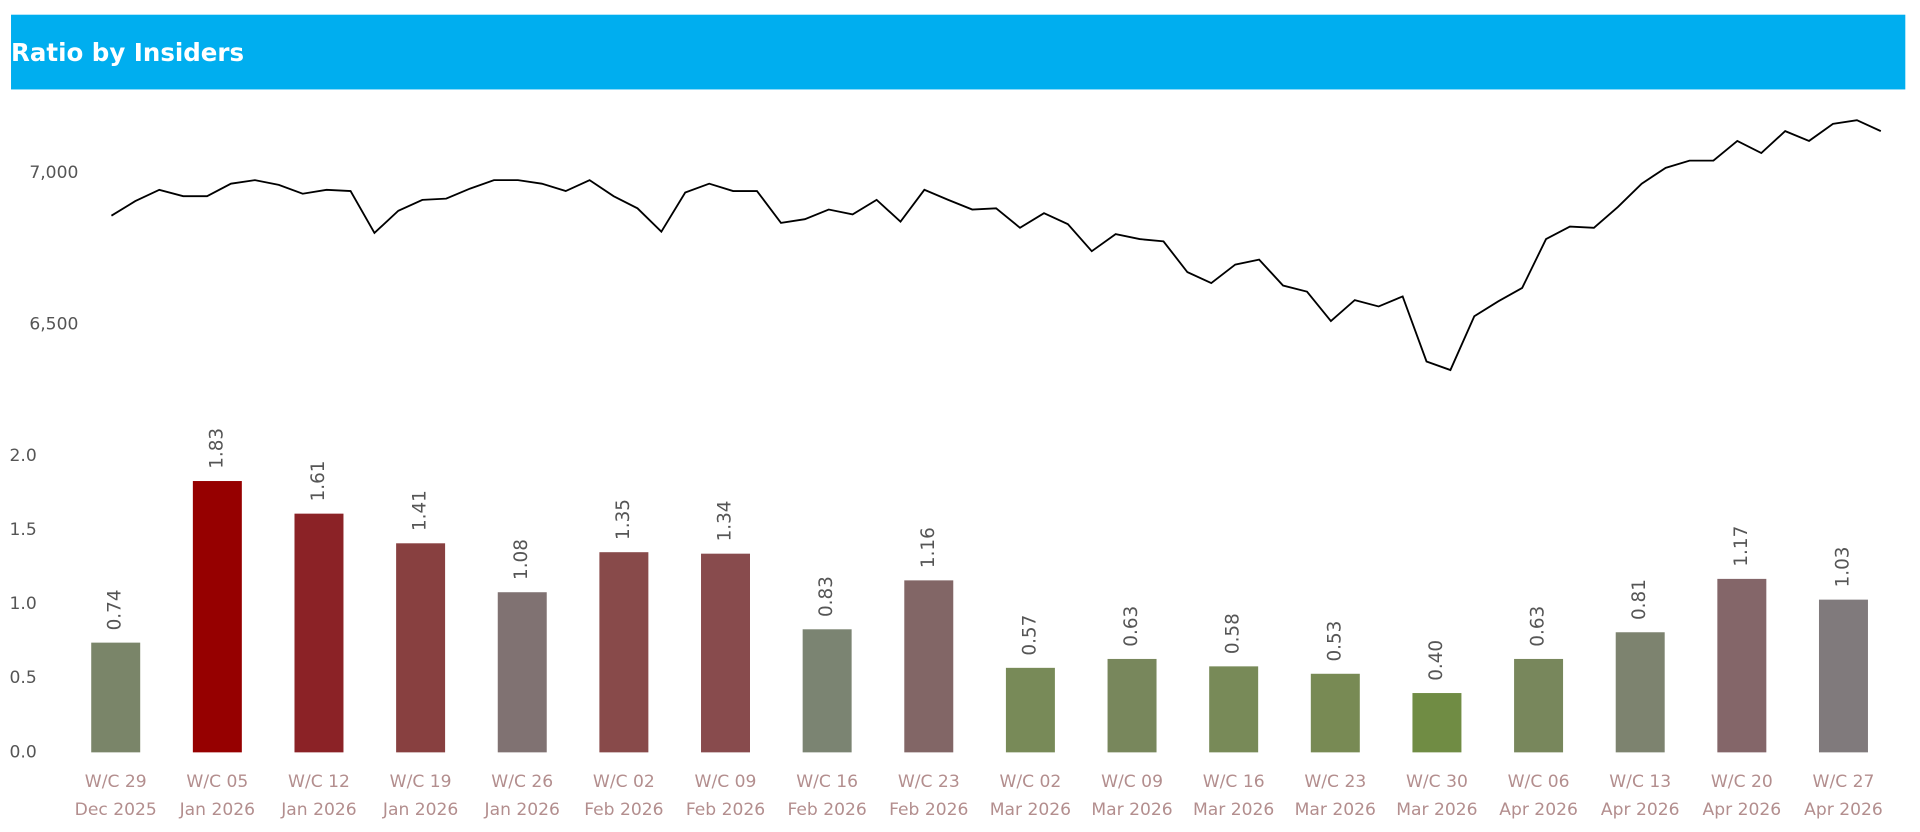 The height and width of the screenshot is (832, 1920). What do you see at coordinates (53, 173) in the screenshot?
I see `y-tick-label: 7,000` at bounding box center [53, 173].